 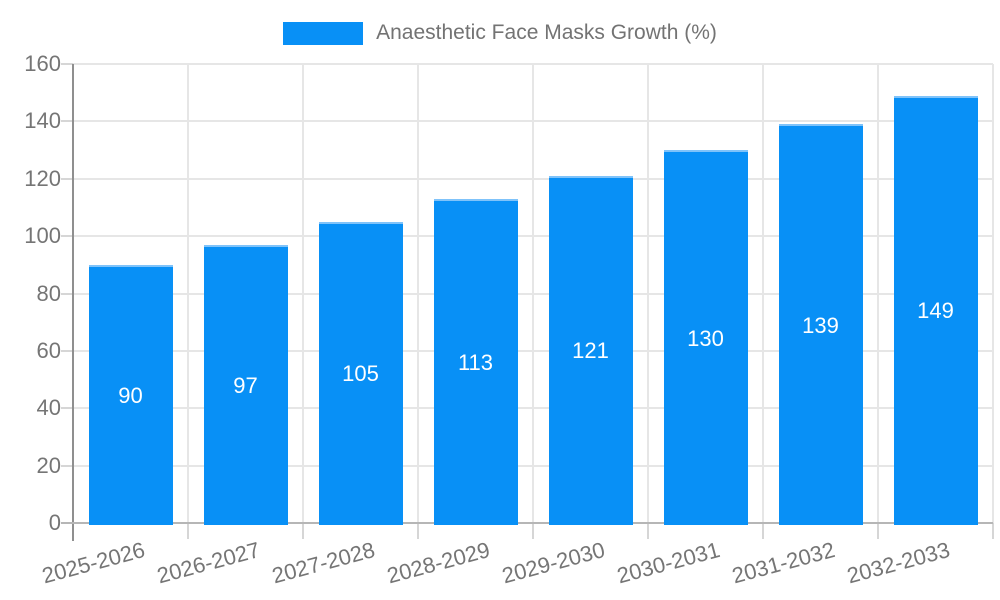 I want to click on x-axis-tick-label: 2029-2030, so click(x=552, y=563).